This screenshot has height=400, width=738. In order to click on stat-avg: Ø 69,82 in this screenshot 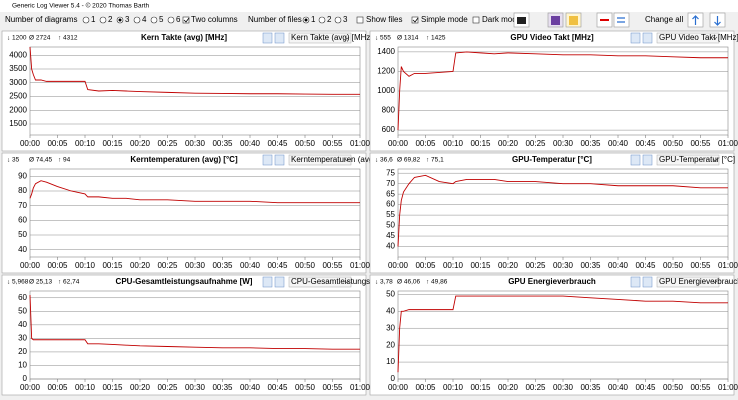, I will do `click(409, 160)`.